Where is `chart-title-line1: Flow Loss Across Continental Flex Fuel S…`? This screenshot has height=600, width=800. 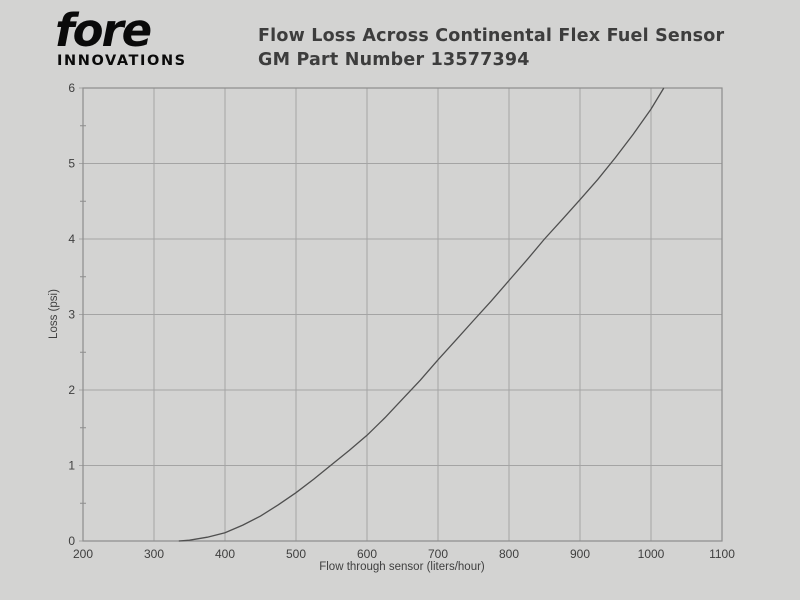
chart-title-line1: Flow Loss Across Continental Flex Fuel S… is located at coordinates (491, 36).